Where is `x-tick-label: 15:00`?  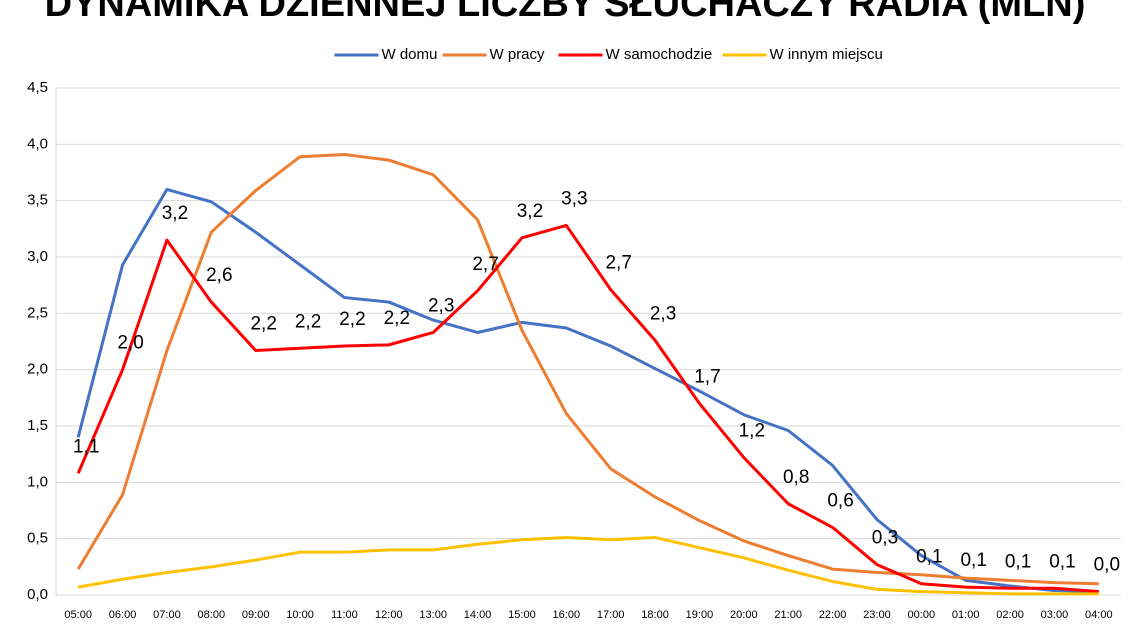 x-tick-label: 15:00 is located at coordinates (522, 615).